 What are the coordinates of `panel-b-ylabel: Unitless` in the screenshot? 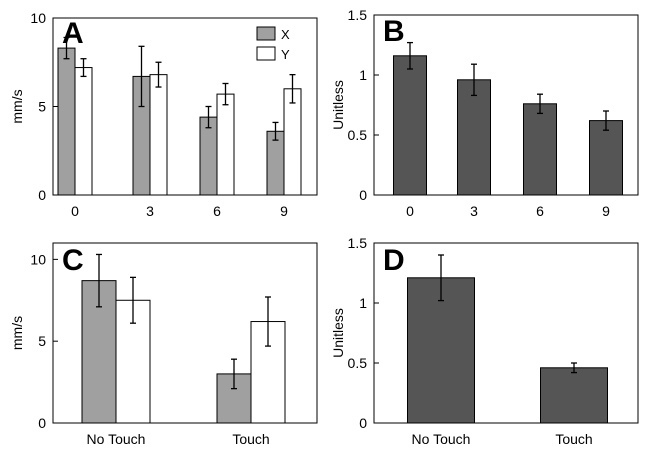 It's located at (338, 105).